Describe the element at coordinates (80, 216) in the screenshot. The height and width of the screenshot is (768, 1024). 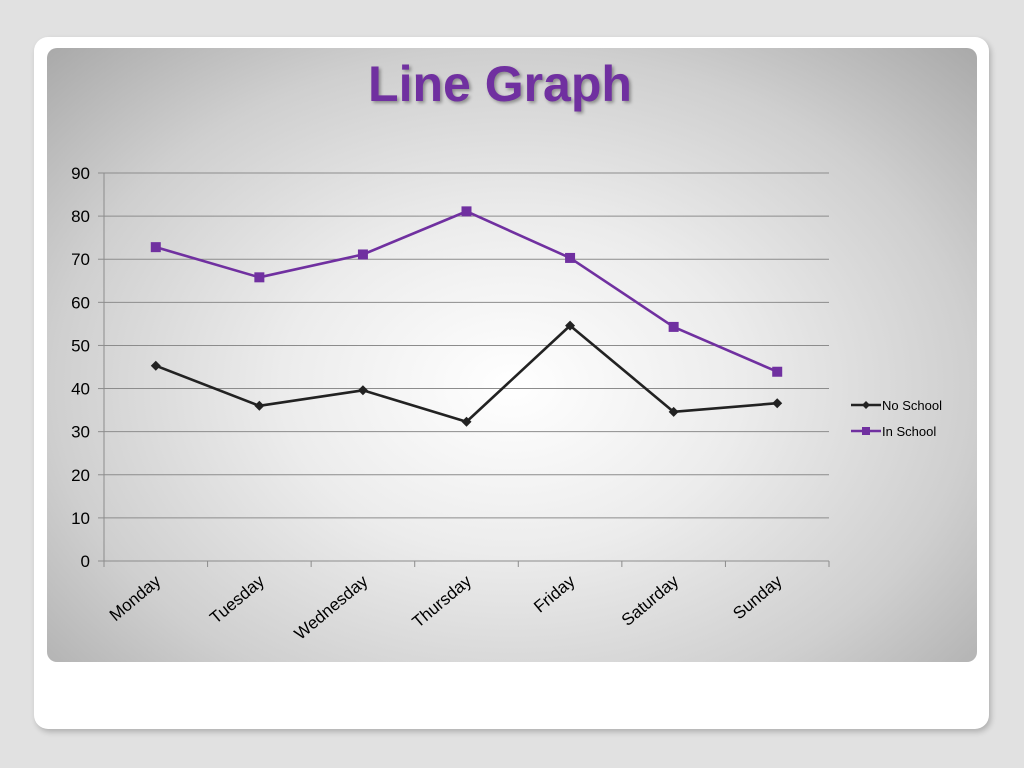
I see `y-tick-label: 80` at that location.